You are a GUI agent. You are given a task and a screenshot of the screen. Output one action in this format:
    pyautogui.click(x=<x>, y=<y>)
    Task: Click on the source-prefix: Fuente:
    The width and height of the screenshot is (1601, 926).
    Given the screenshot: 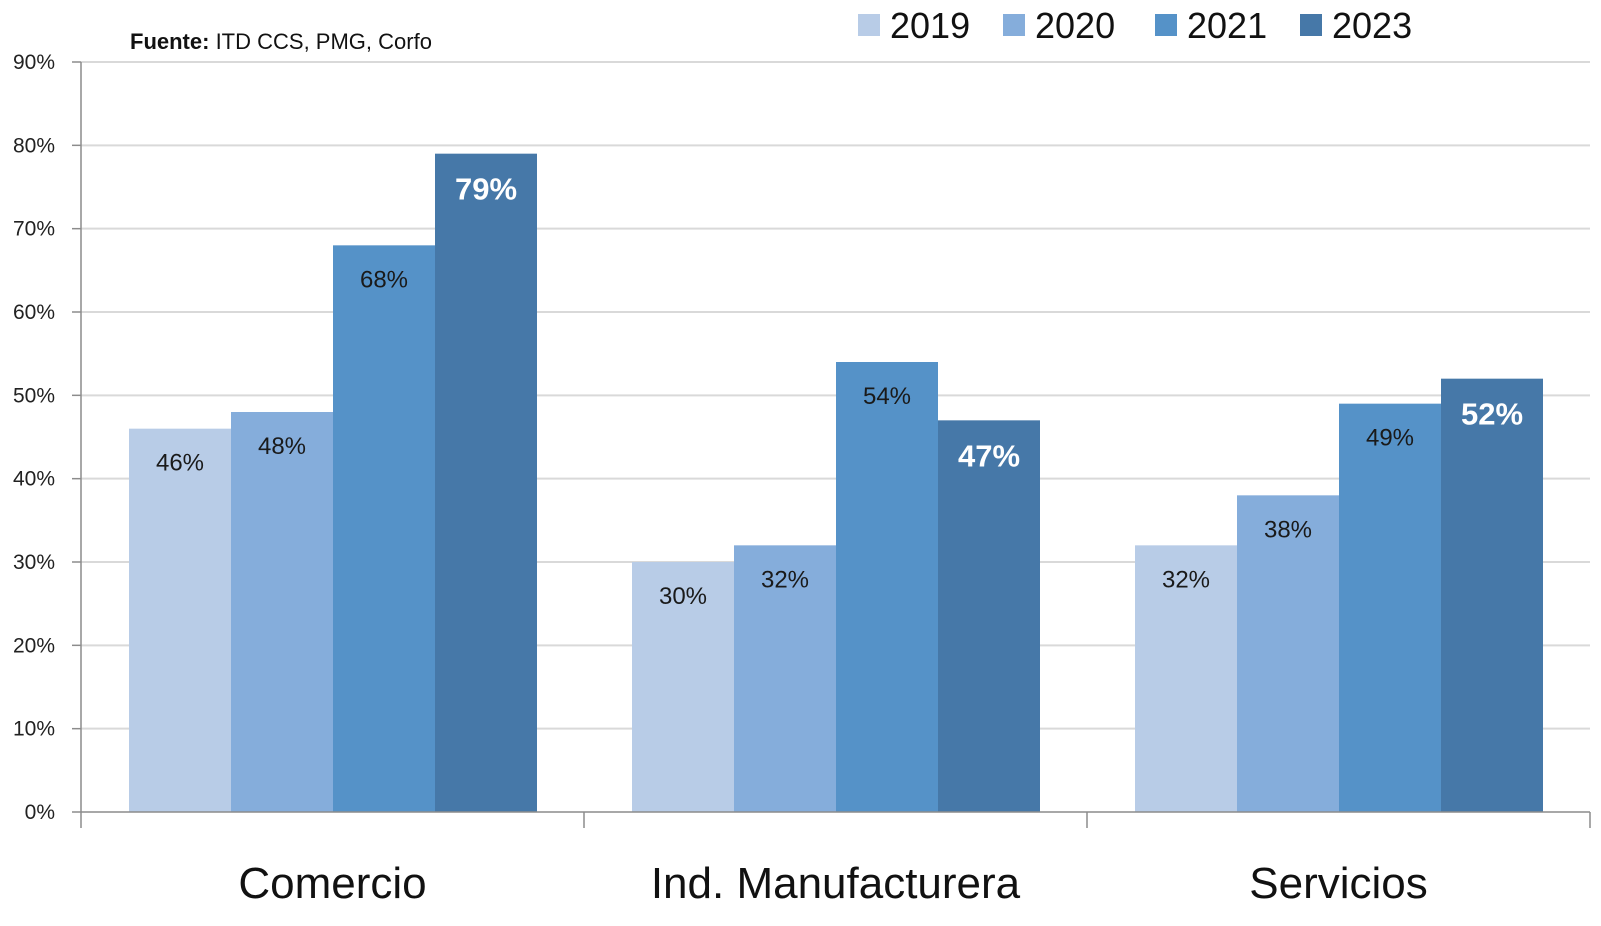 What is the action you would take?
    pyautogui.click(x=169, y=41)
    